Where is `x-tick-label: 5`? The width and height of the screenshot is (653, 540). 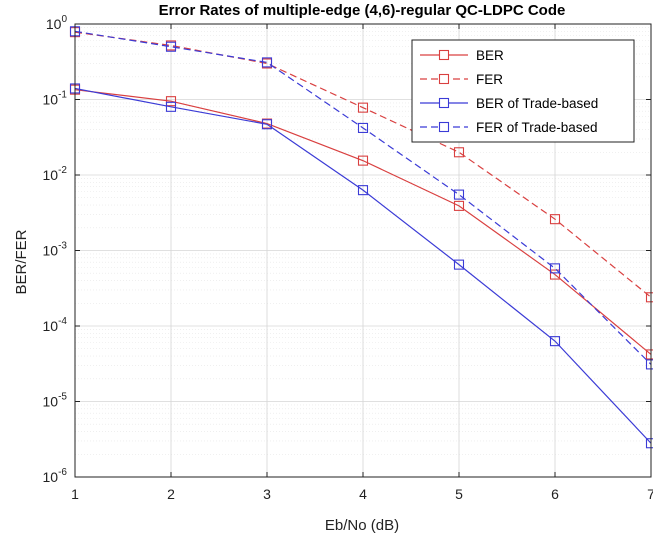 x-tick-label: 5 is located at coordinates (459, 494).